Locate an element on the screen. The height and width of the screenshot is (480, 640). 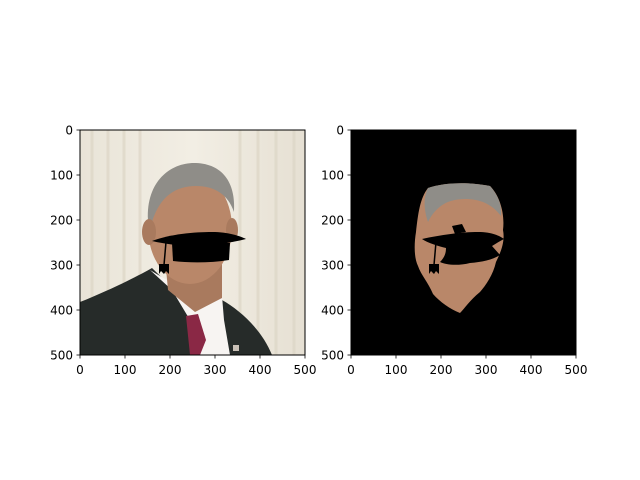
left-x-tick-label-2: 200 is located at coordinates (170, 370).